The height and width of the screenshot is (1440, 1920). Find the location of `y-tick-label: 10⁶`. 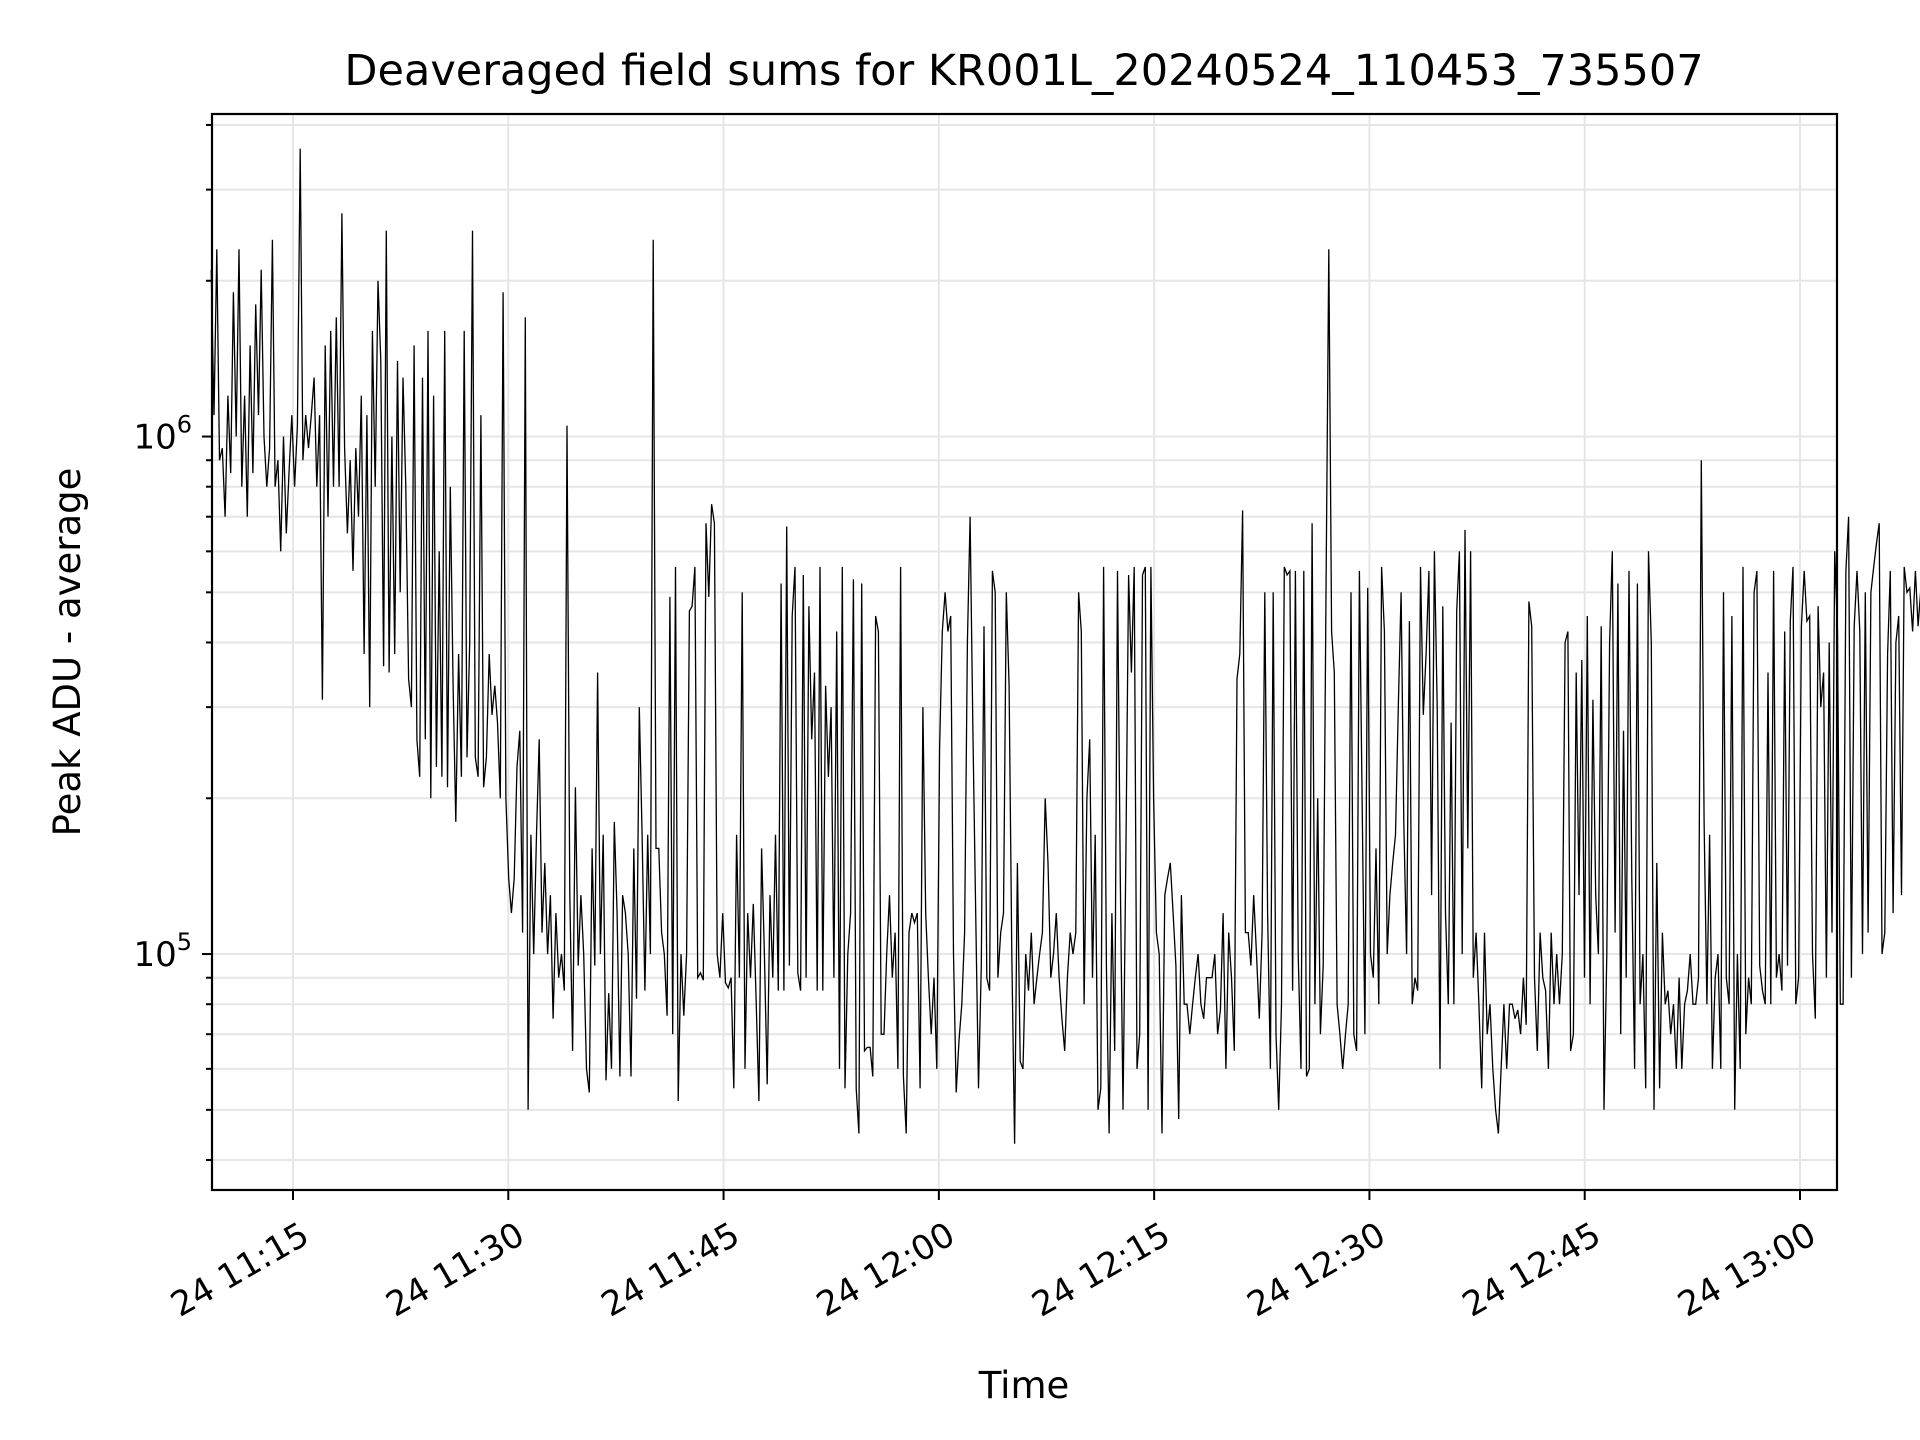

y-tick-label: 10⁶ is located at coordinates (162, 434).